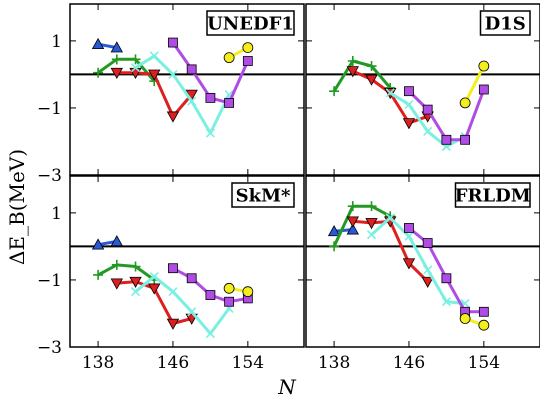 This screenshot has height=400, width=540. I want to click on panel-label: FRLDM, so click(493, 196).